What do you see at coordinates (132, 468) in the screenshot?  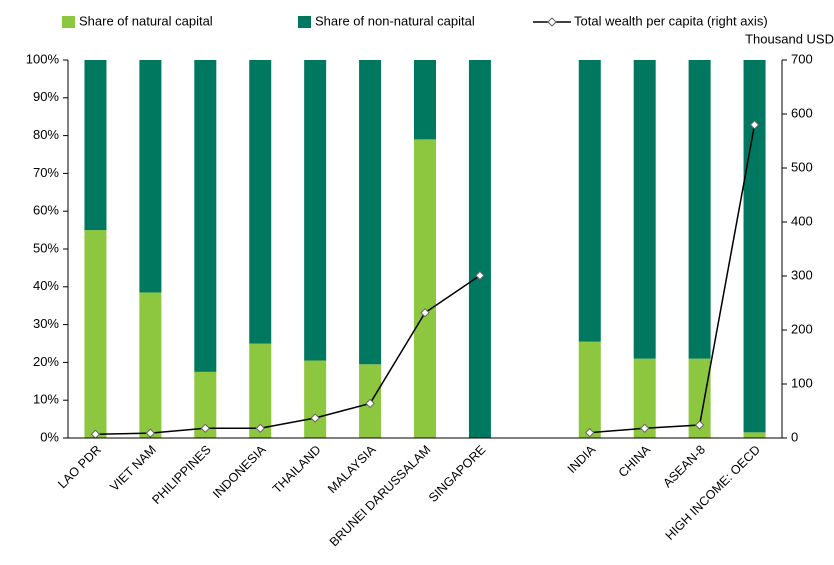 I see `x-tick-label: VIET NAM` at bounding box center [132, 468].